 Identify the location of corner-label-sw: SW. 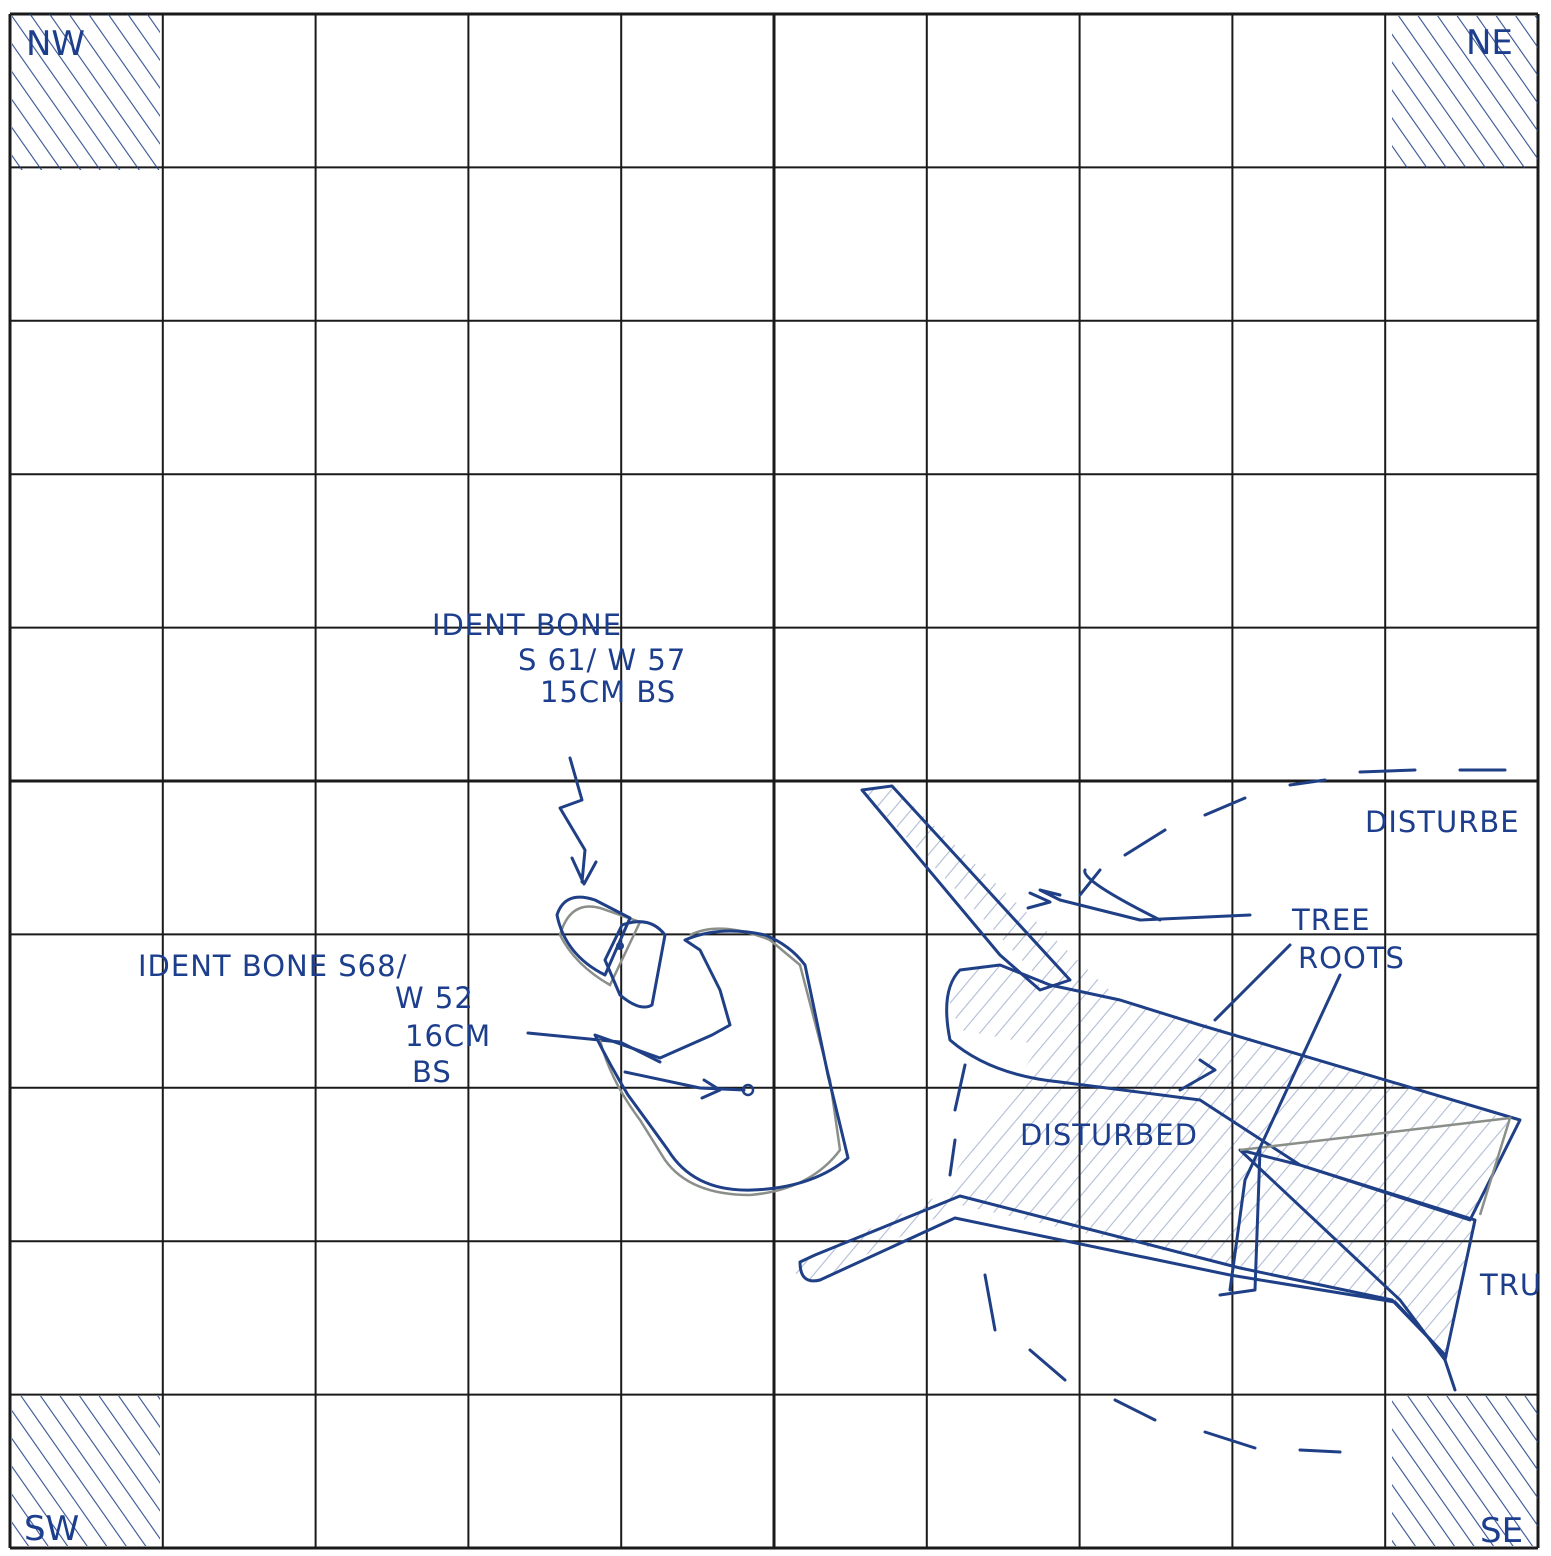
(51, 1529).